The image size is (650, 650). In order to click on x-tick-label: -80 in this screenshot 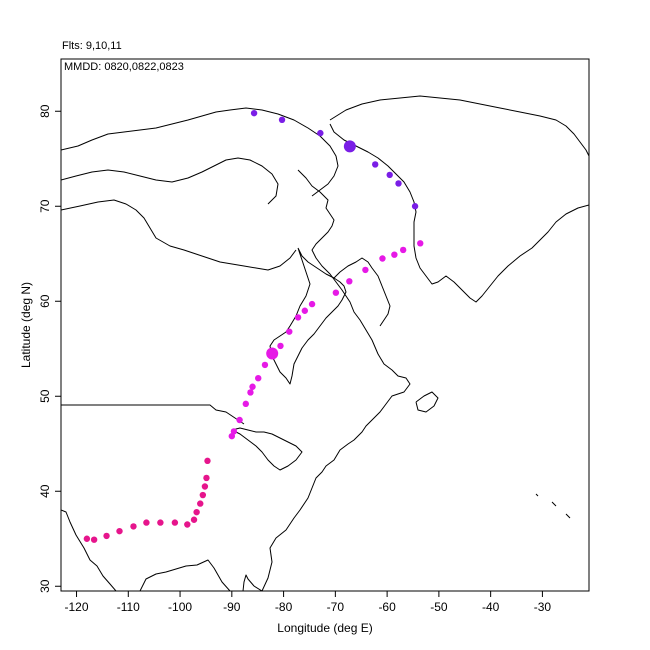, I will do `click(284, 607)`.